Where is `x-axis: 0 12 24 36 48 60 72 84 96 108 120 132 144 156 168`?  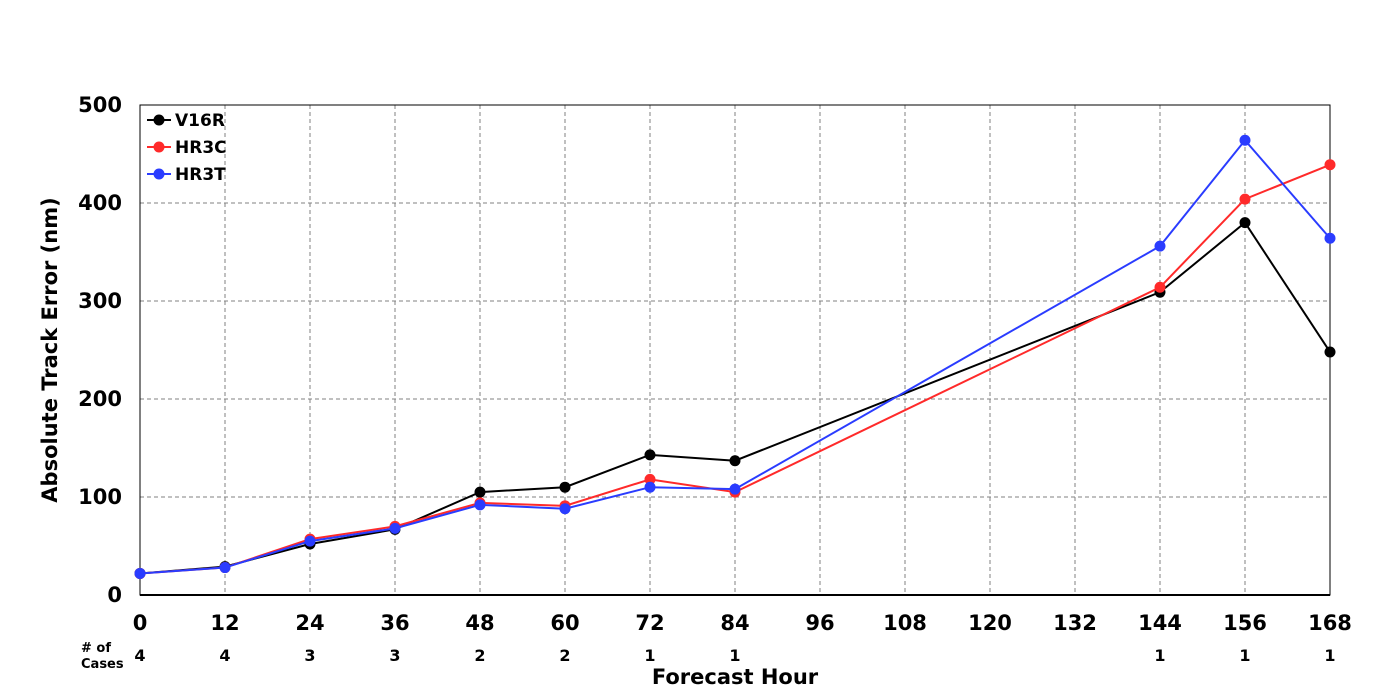
x-axis: 0 12 24 36 48 60 72 84 96 108 120 132 144 156 168 is located at coordinates (742, 623).